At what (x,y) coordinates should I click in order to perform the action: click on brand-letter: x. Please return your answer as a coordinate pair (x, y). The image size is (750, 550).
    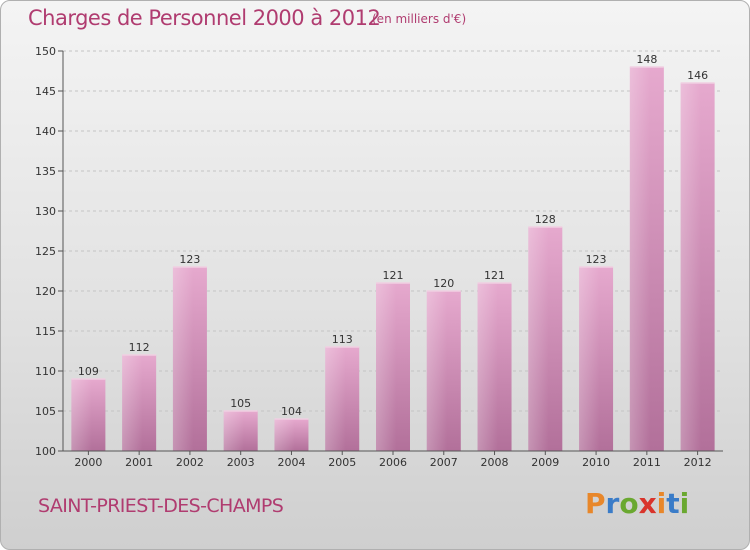
    Looking at the image, I should click on (647, 503).